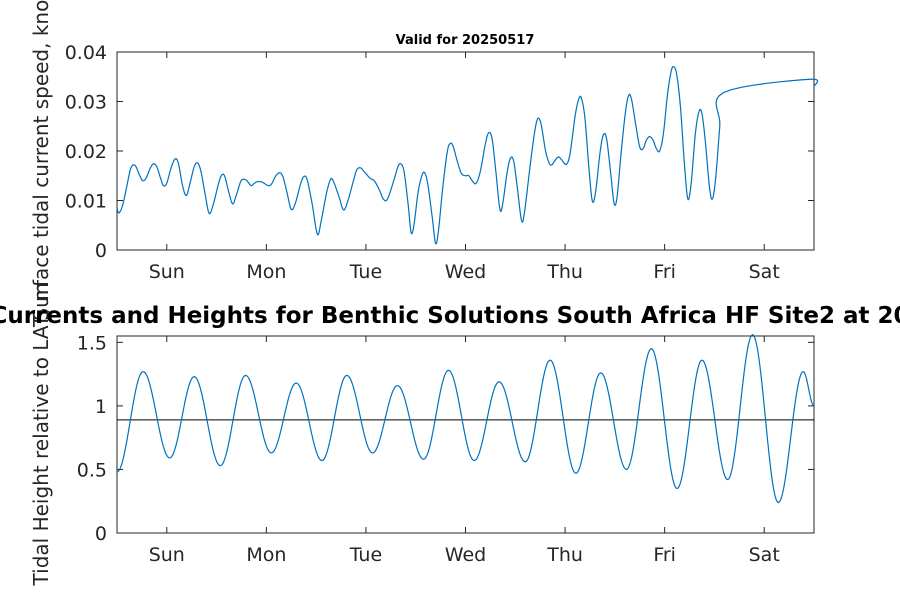  Describe the element at coordinates (41, 435) in the screenshot. I see `tidal-height-y-axis-label: Tidal Height relative to LAT, m` at that location.